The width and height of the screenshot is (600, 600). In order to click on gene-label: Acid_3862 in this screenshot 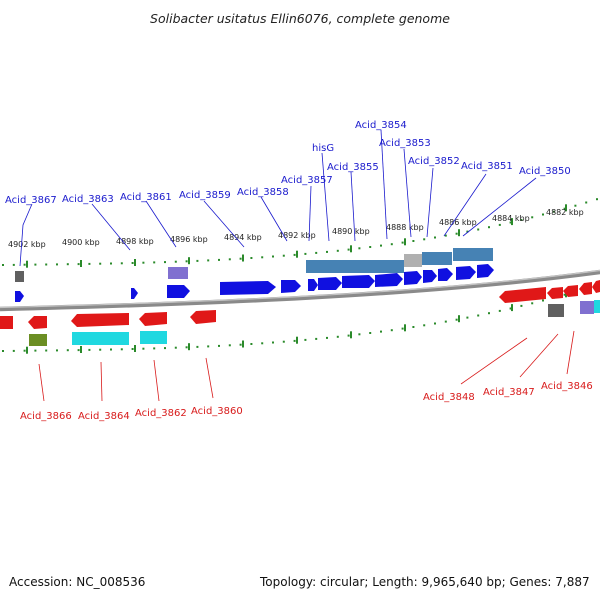, I will do `click(161, 413)`.